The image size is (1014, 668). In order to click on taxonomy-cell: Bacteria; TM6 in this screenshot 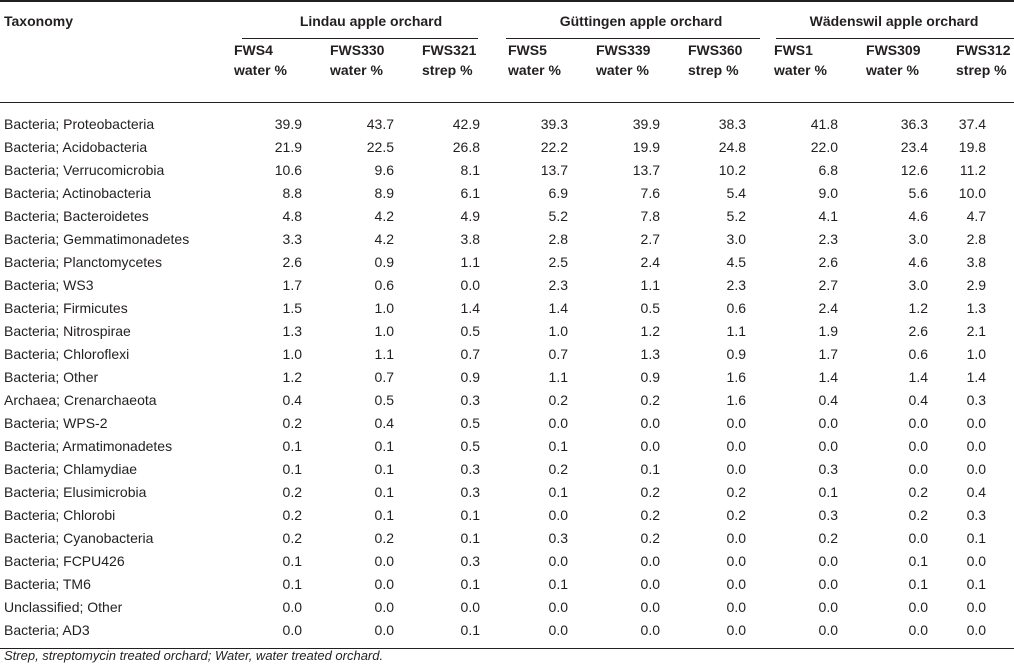, I will do `click(47, 584)`.